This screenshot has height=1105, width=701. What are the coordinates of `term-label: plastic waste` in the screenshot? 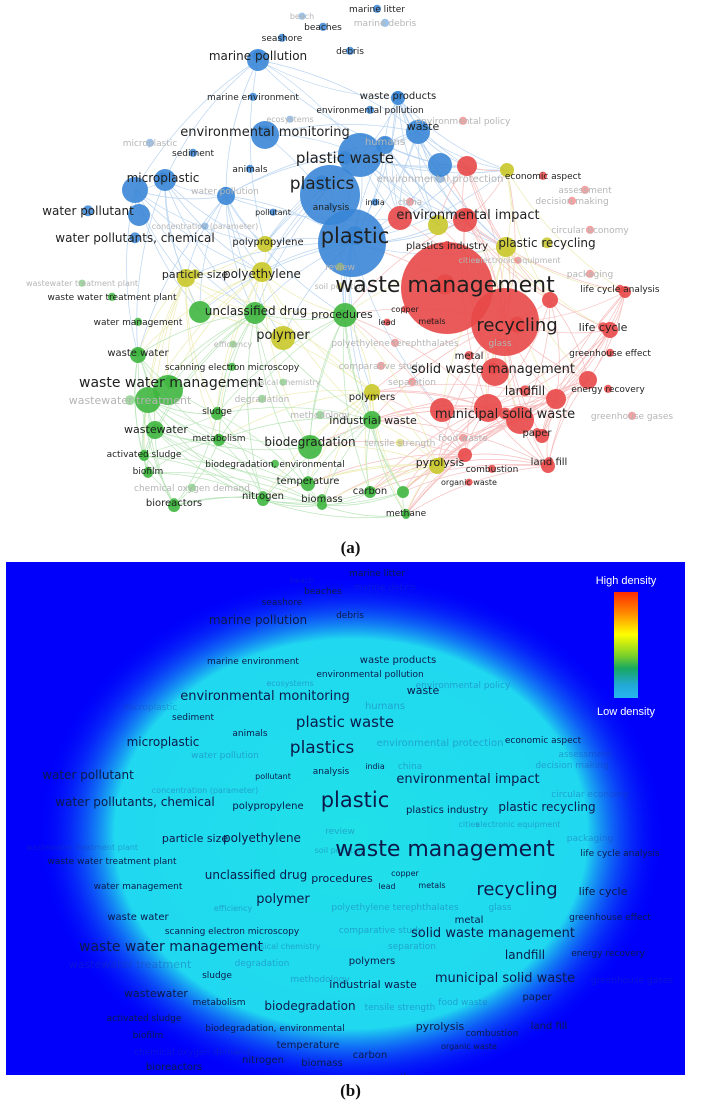 It's located at (345, 158).